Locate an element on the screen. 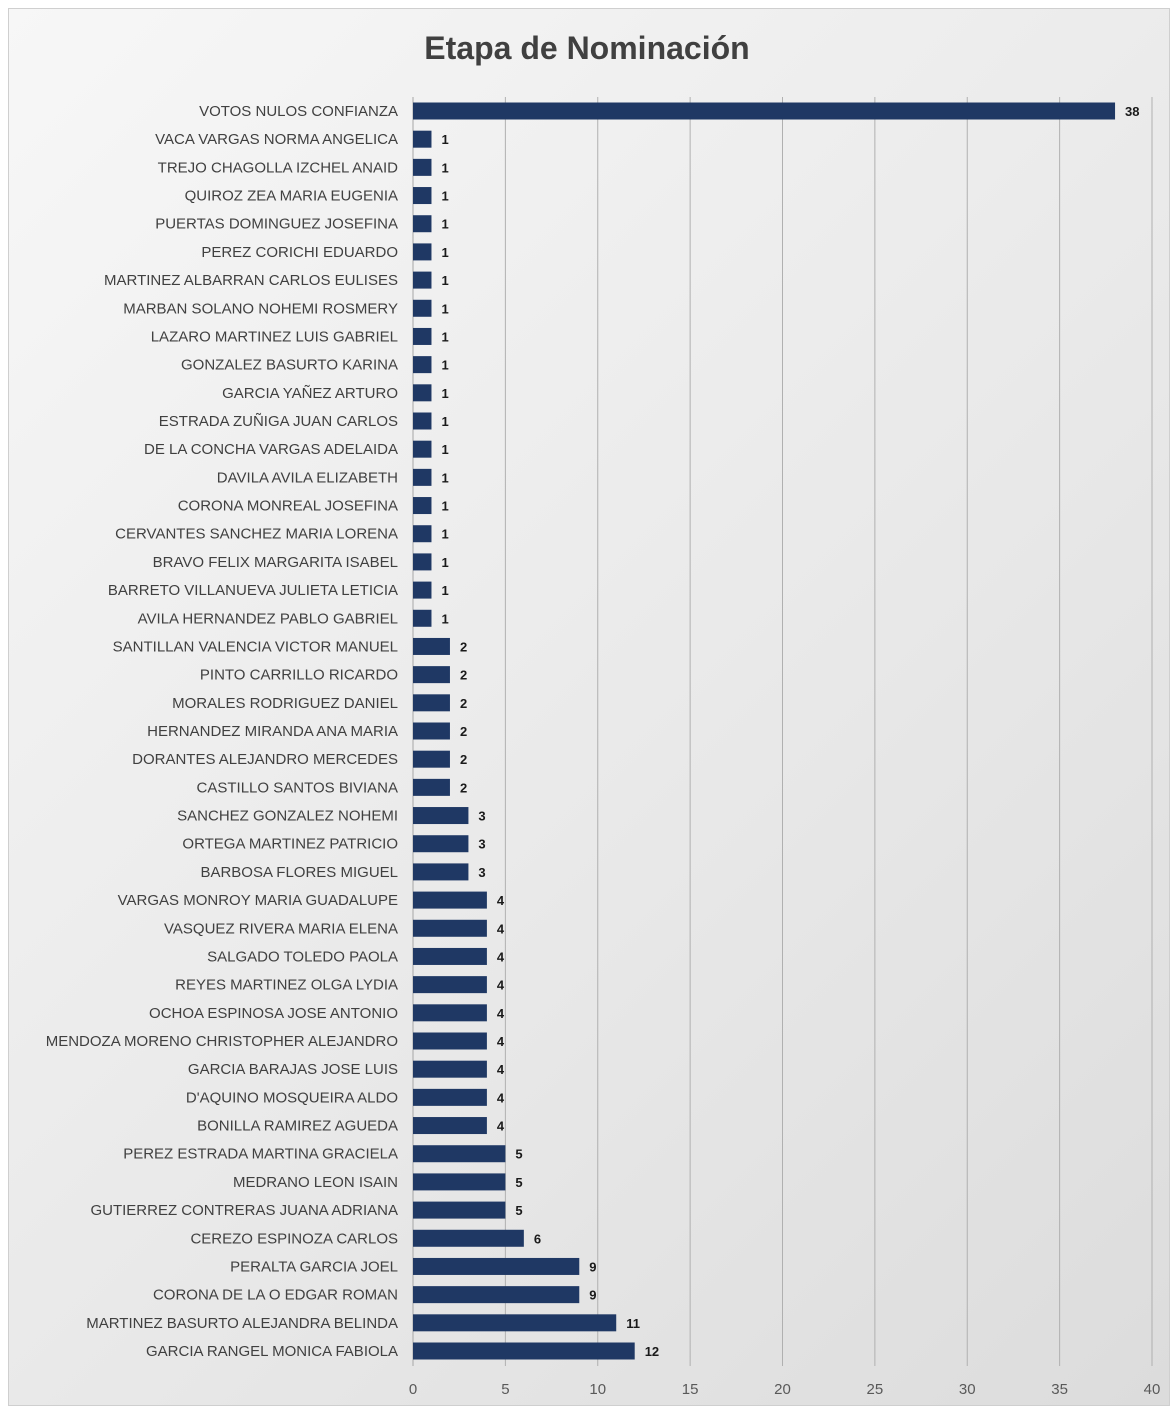  category-label: BARBOSA FLORES MIGUEL is located at coordinates (299, 872).